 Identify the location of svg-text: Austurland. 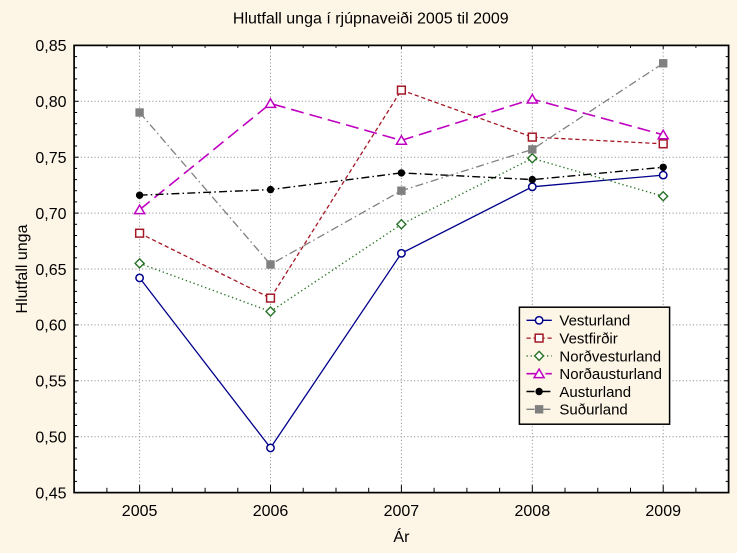
(595, 392).